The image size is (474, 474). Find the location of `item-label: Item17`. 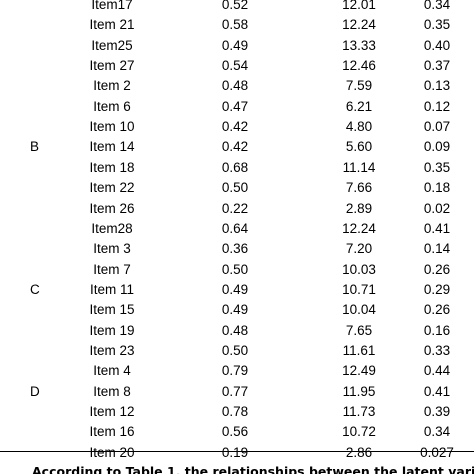

item-label: Item17 is located at coordinates (112, 6).